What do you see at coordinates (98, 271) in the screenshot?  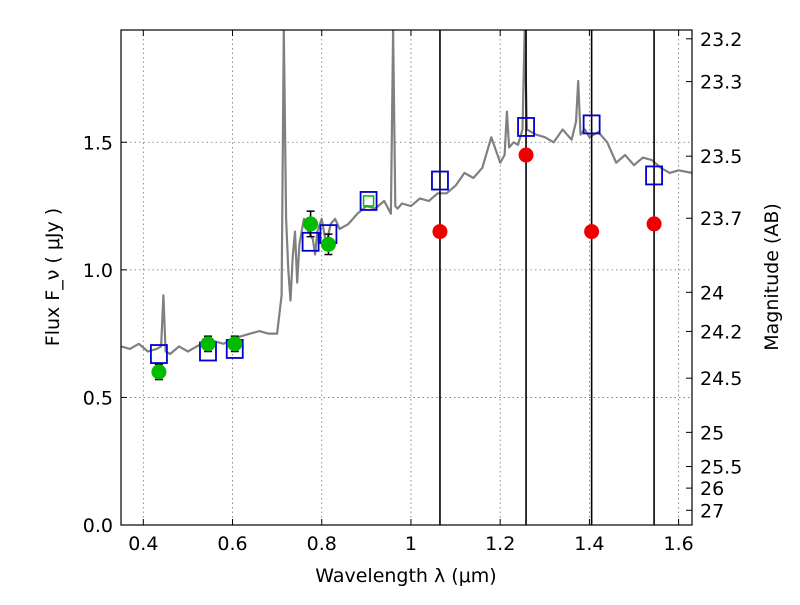 I see `y-tick-label: 1.0` at bounding box center [98, 271].